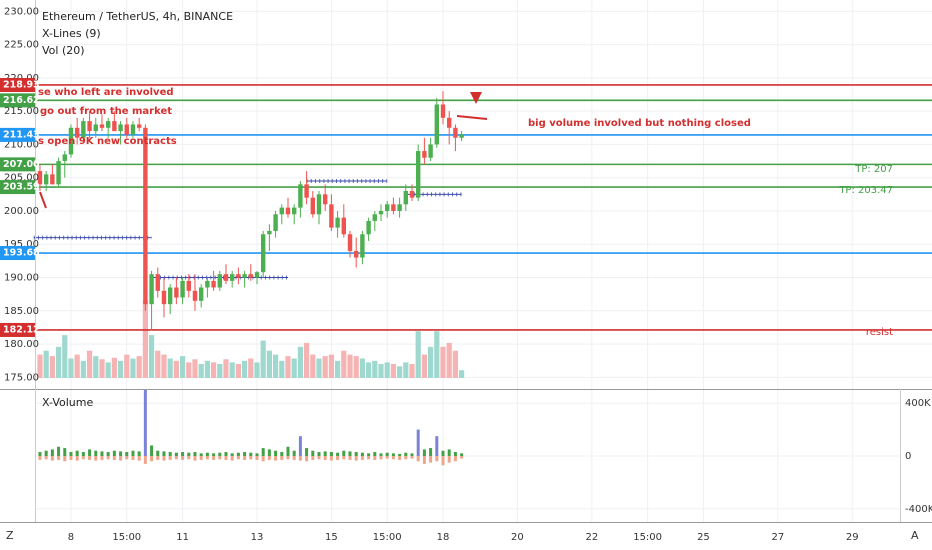 The image size is (932, 550). I want to click on y-tick-label: 180.00, so click(21, 344).